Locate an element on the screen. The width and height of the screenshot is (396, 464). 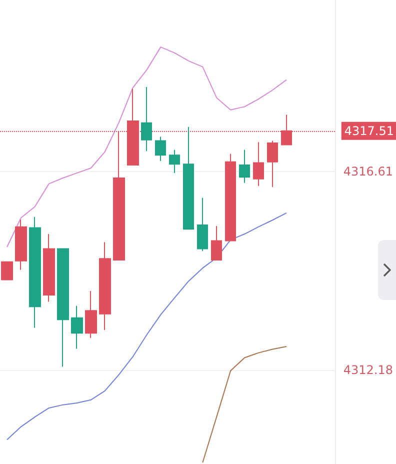
line-series is located at coordinates (244, 405).